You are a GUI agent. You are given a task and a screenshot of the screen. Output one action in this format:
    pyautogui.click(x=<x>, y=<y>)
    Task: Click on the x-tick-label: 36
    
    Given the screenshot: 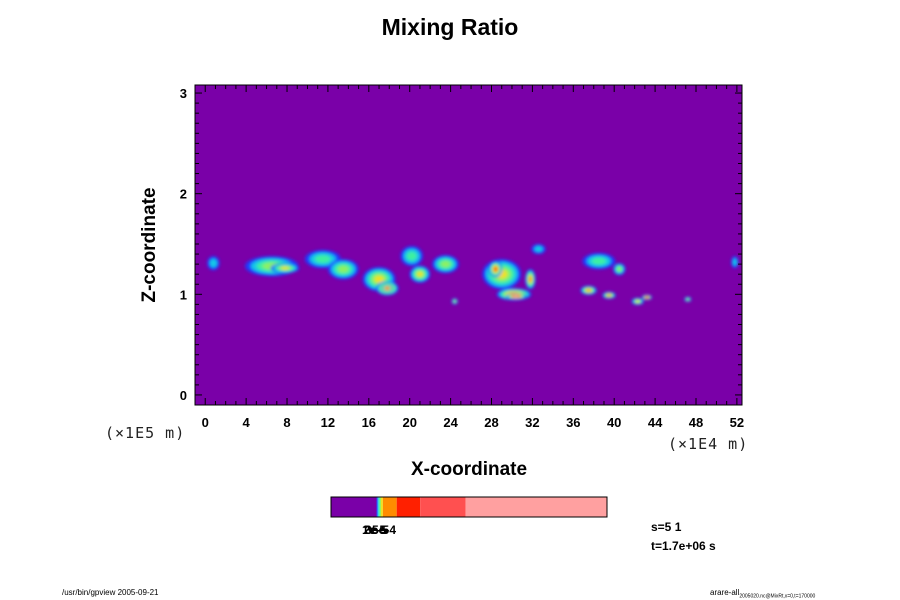 What is the action you would take?
    pyautogui.click(x=573, y=422)
    